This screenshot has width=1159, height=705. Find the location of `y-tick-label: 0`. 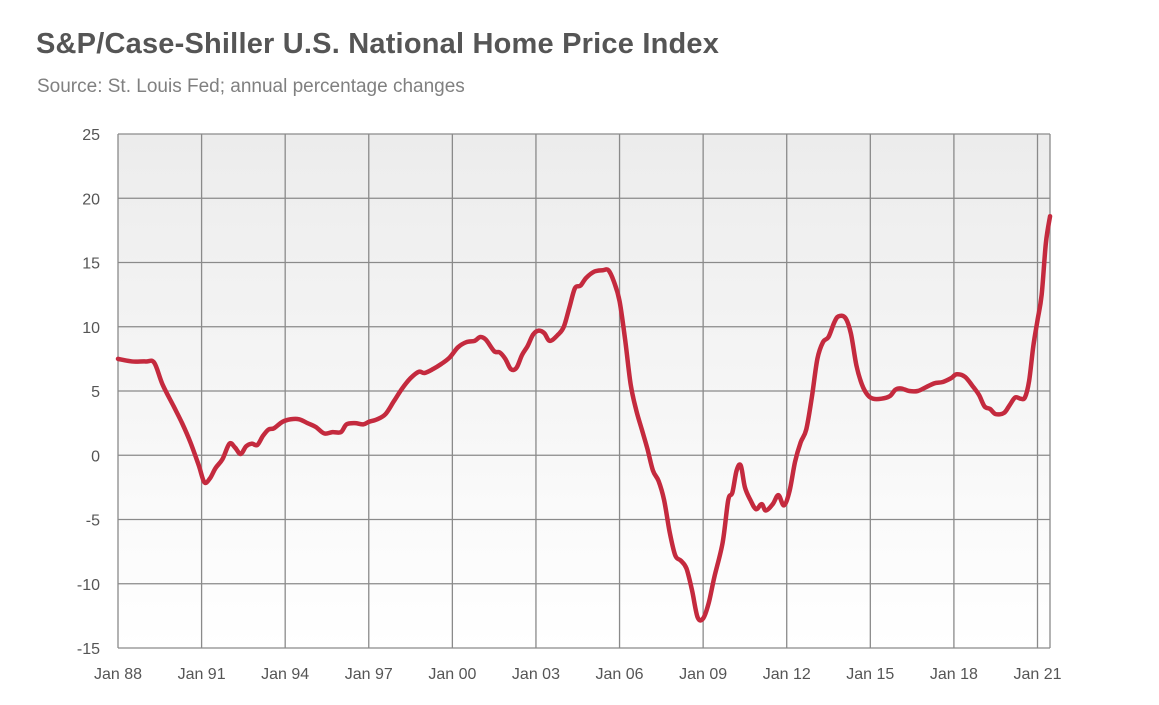

y-tick-label: 0 is located at coordinates (95, 456).